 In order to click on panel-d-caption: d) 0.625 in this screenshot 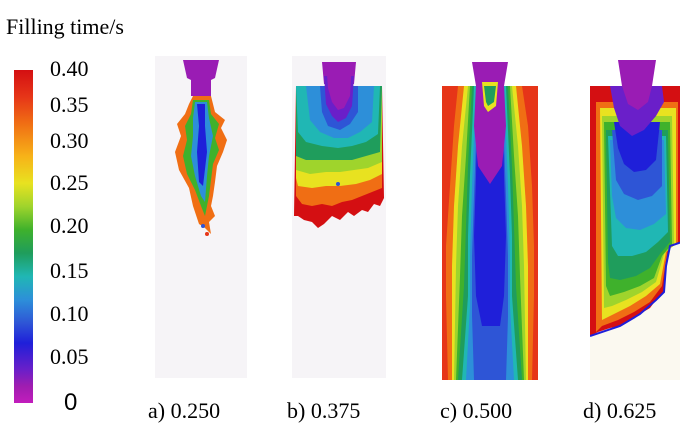, I will do `click(620, 410)`.